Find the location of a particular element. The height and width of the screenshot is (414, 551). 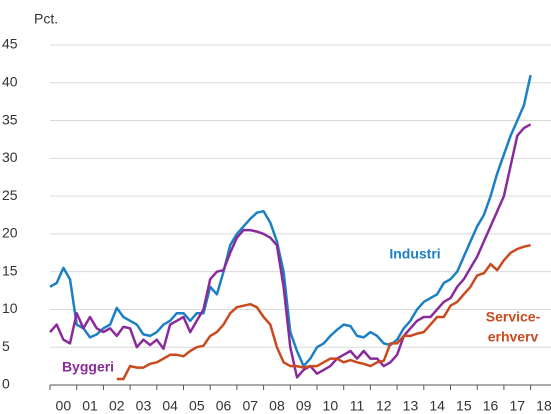

x-tick-label: 13 is located at coordinates (411, 406).